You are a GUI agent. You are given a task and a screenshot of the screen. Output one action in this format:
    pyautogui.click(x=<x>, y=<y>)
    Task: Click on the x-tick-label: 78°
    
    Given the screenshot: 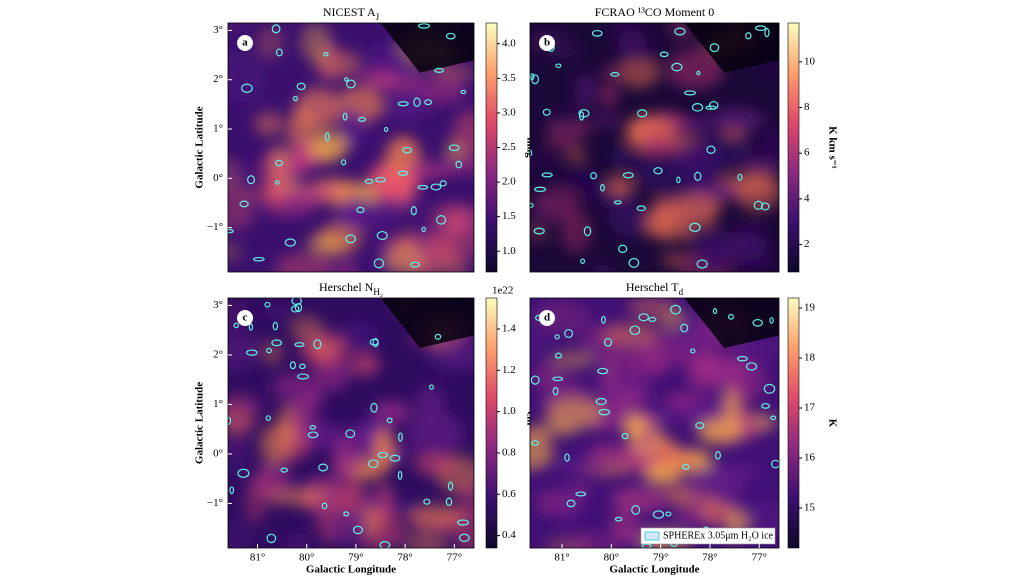 What is the action you would take?
    pyautogui.click(x=404, y=558)
    